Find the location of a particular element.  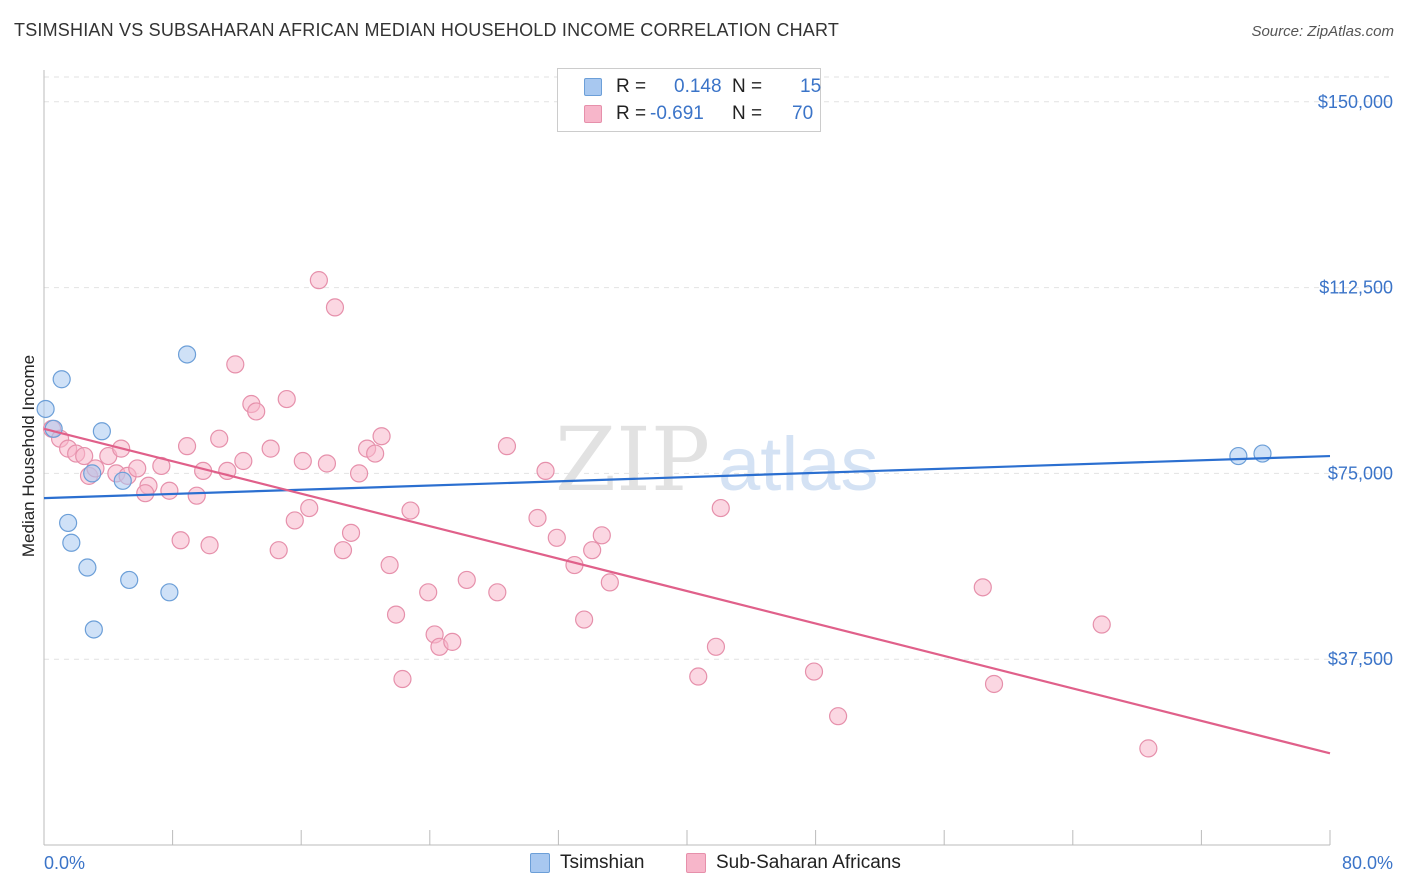

y-tick-label: $37,500 is located at coordinates (1360, 659).